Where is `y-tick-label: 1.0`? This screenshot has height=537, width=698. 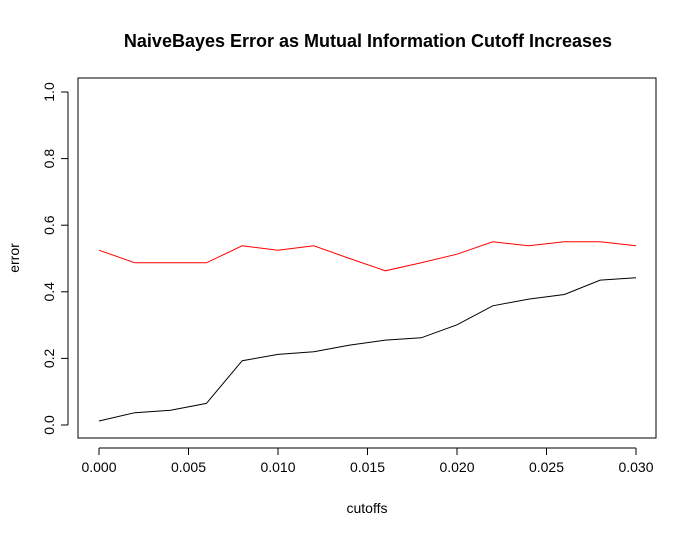
y-tick-label: 1.0 is located at coordinates (49, 92).